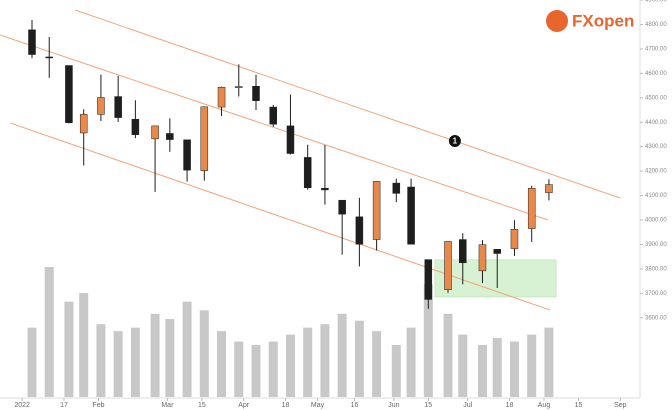 This screenshot has height=410, width=672. I want to click on x-tick-label: Apr, so click(244, 405).